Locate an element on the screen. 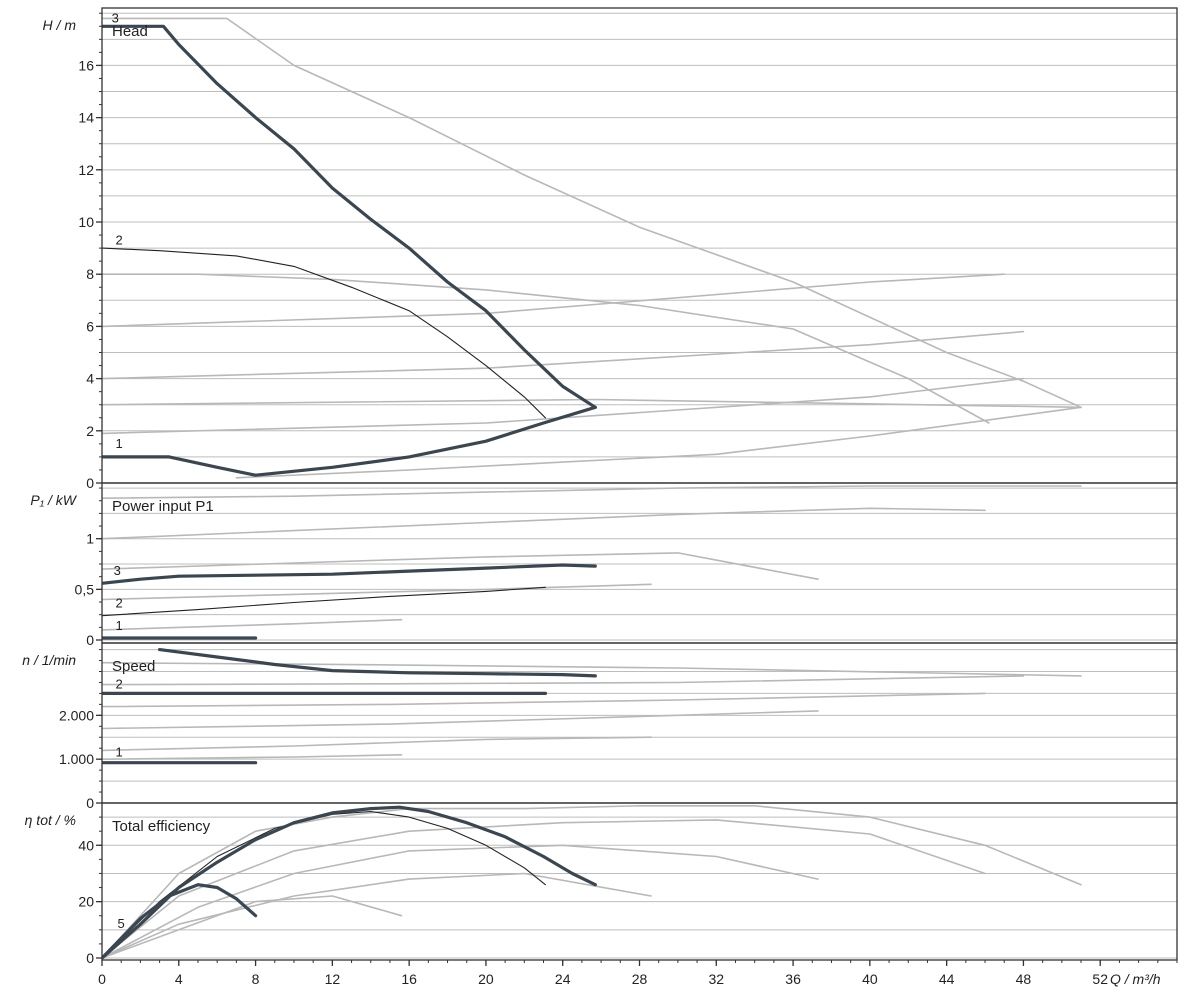 The image size is (1185, 1005). y-tick-label: 1 is located at coordinates (90, 539).